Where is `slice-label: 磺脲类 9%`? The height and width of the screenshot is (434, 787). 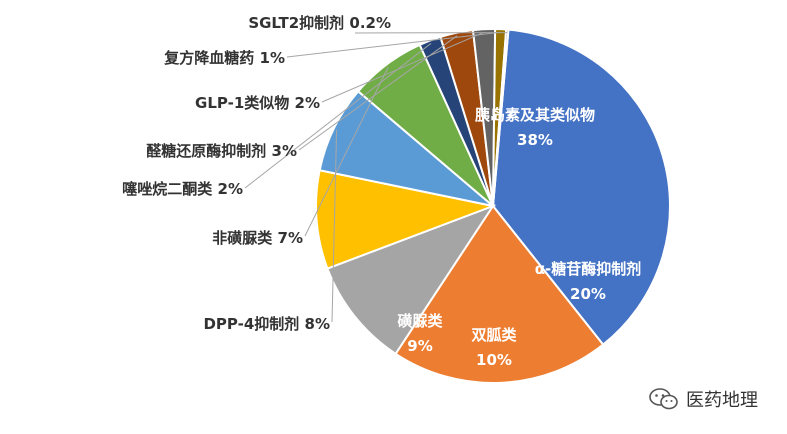 slice-label: 磺脲类 9% is located at coordinates (420, 333).